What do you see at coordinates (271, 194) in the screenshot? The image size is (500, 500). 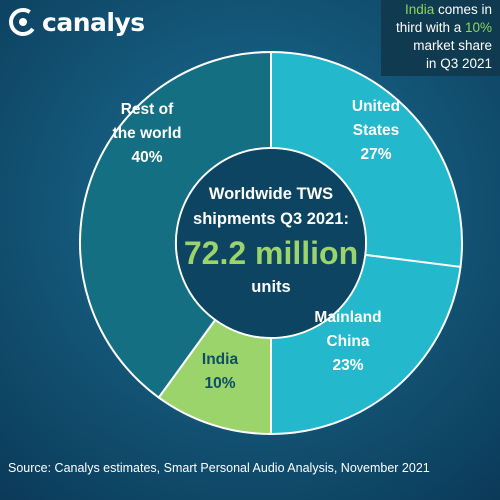 I see `center-title-line-1: Worldwide TWS` at bounding box center [271, 194].